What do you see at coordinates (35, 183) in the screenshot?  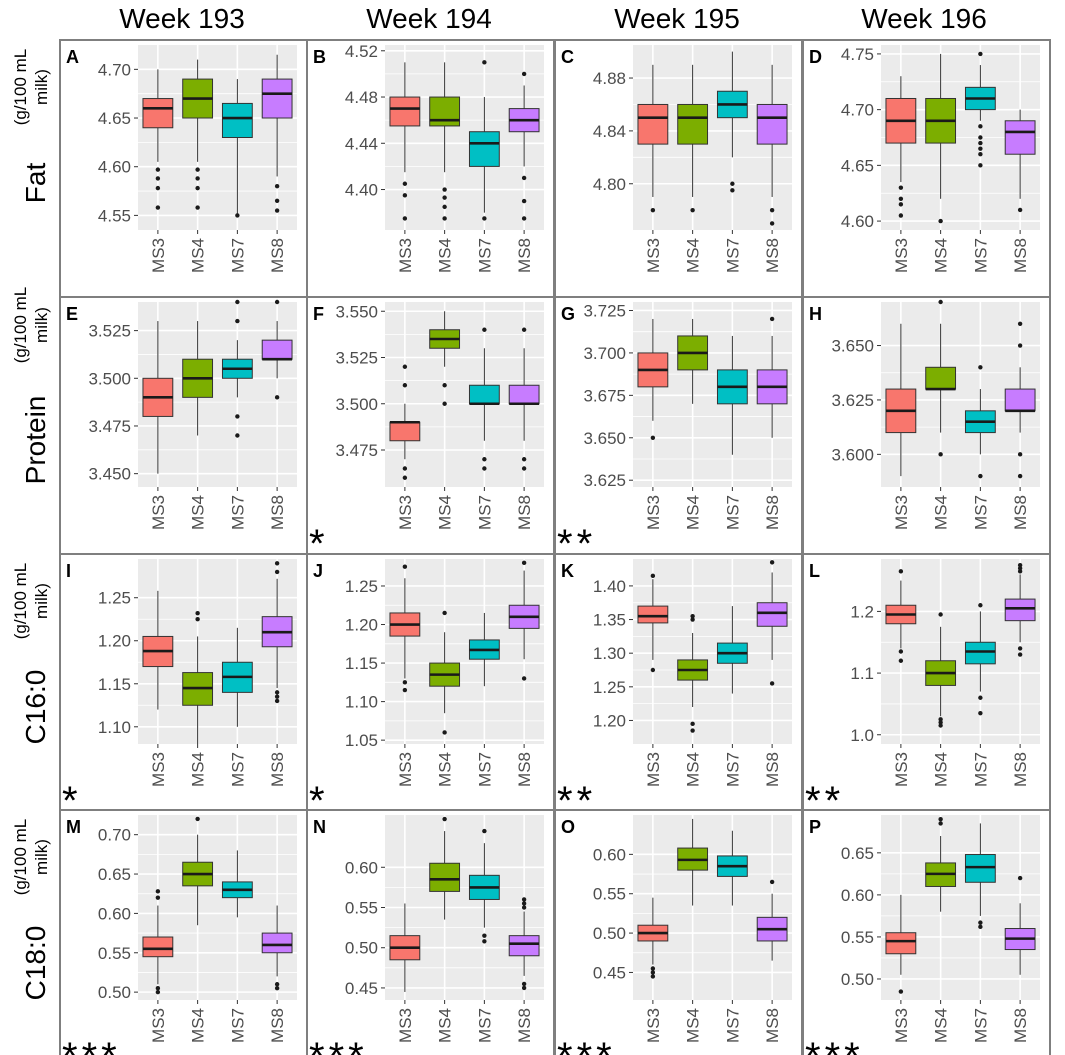 I see `row-label-fat-name: Fat` at bounding box center [35, 183].